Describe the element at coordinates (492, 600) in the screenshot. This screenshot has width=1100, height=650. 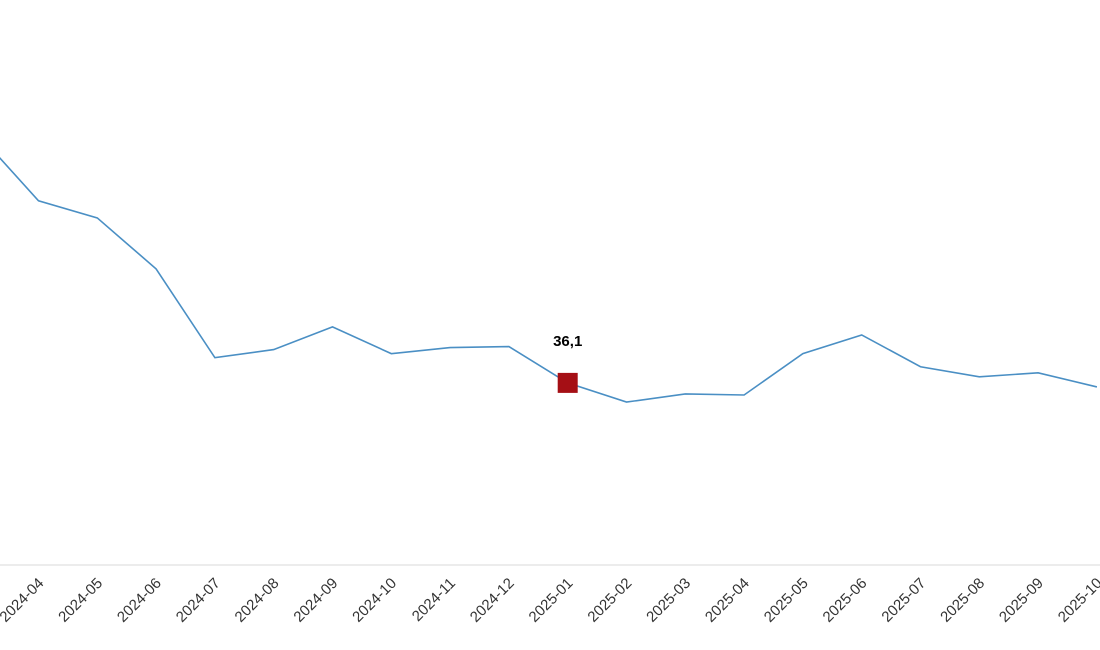
I see `x-tick-label: 2024-12` at that location.